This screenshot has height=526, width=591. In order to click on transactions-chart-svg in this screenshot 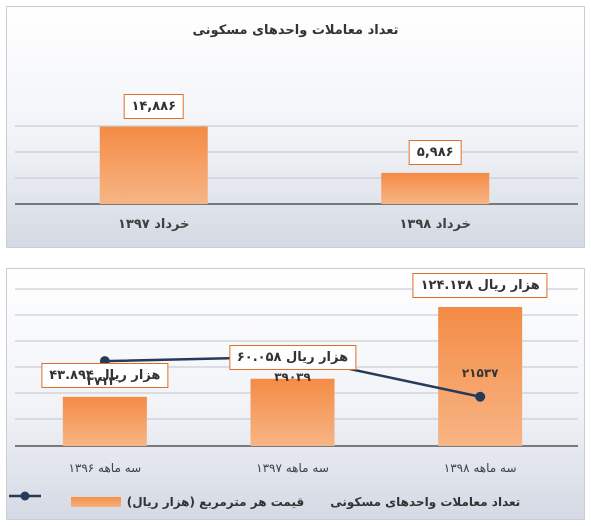, I will do `click(296, 165)`.